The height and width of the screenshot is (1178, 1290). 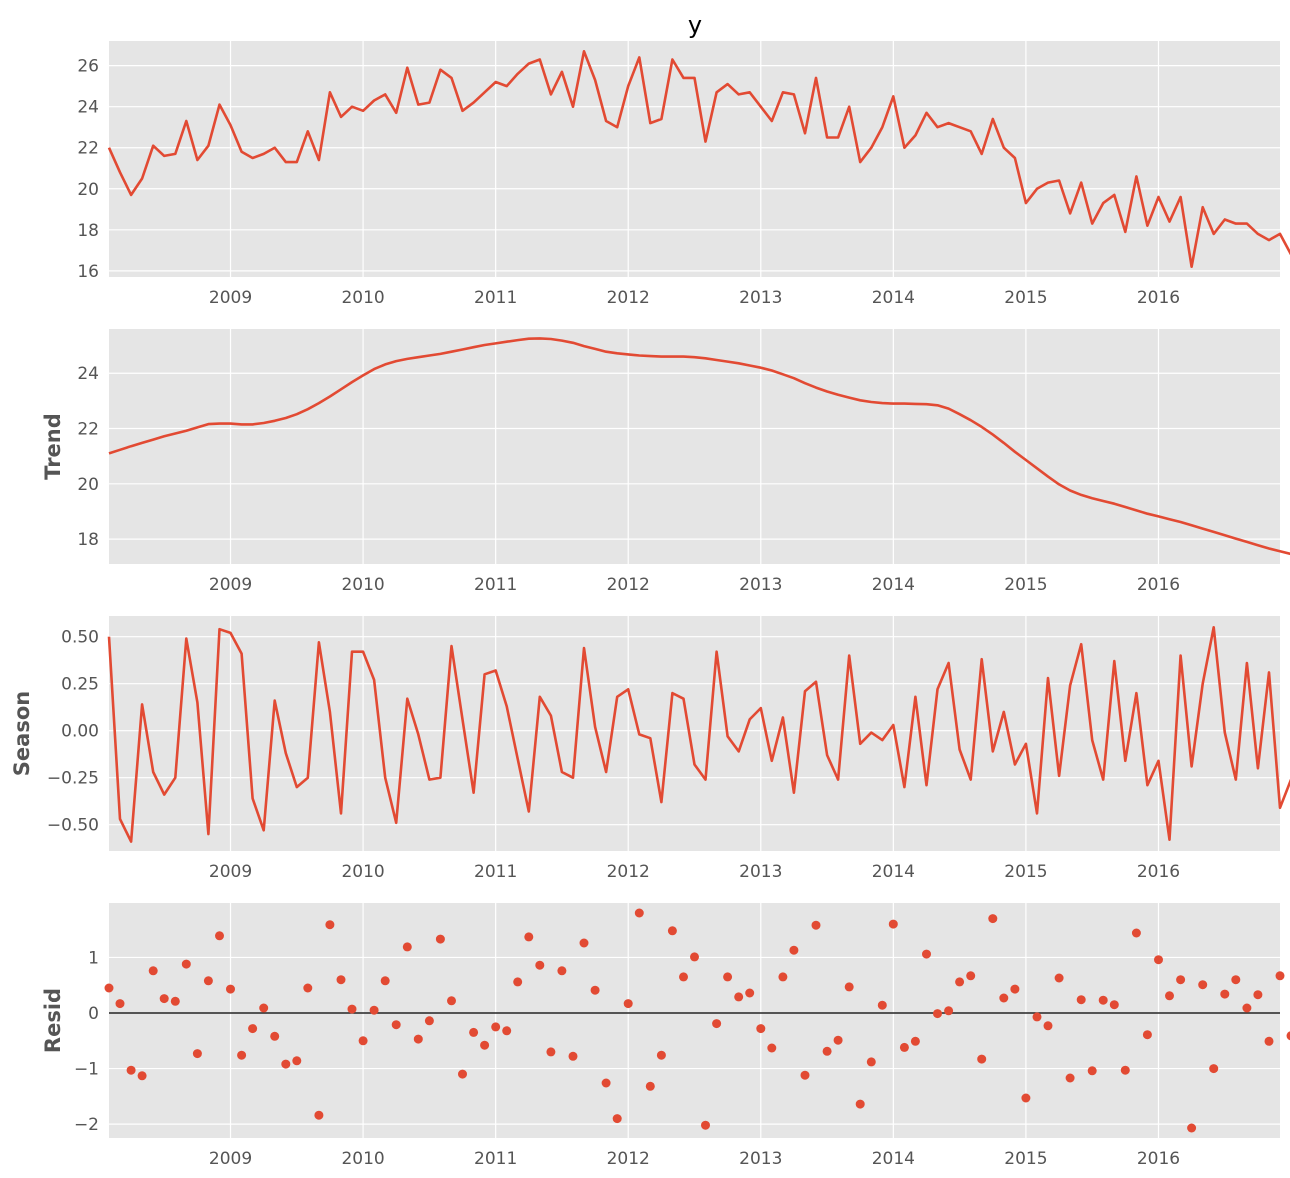 What do you see at coordinates (93, 1014) in the screenshot?
I see `resid-ytick-label: 0` at bounding box center [93, 1014].